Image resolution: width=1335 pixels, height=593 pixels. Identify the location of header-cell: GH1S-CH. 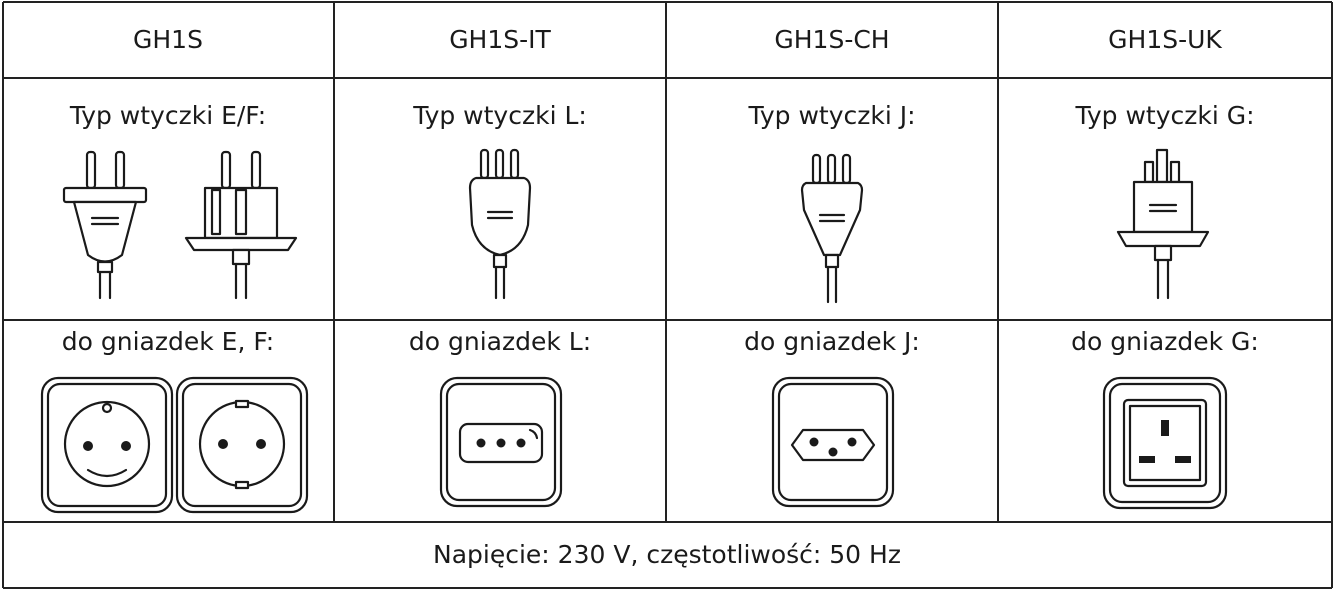
(831, 39).